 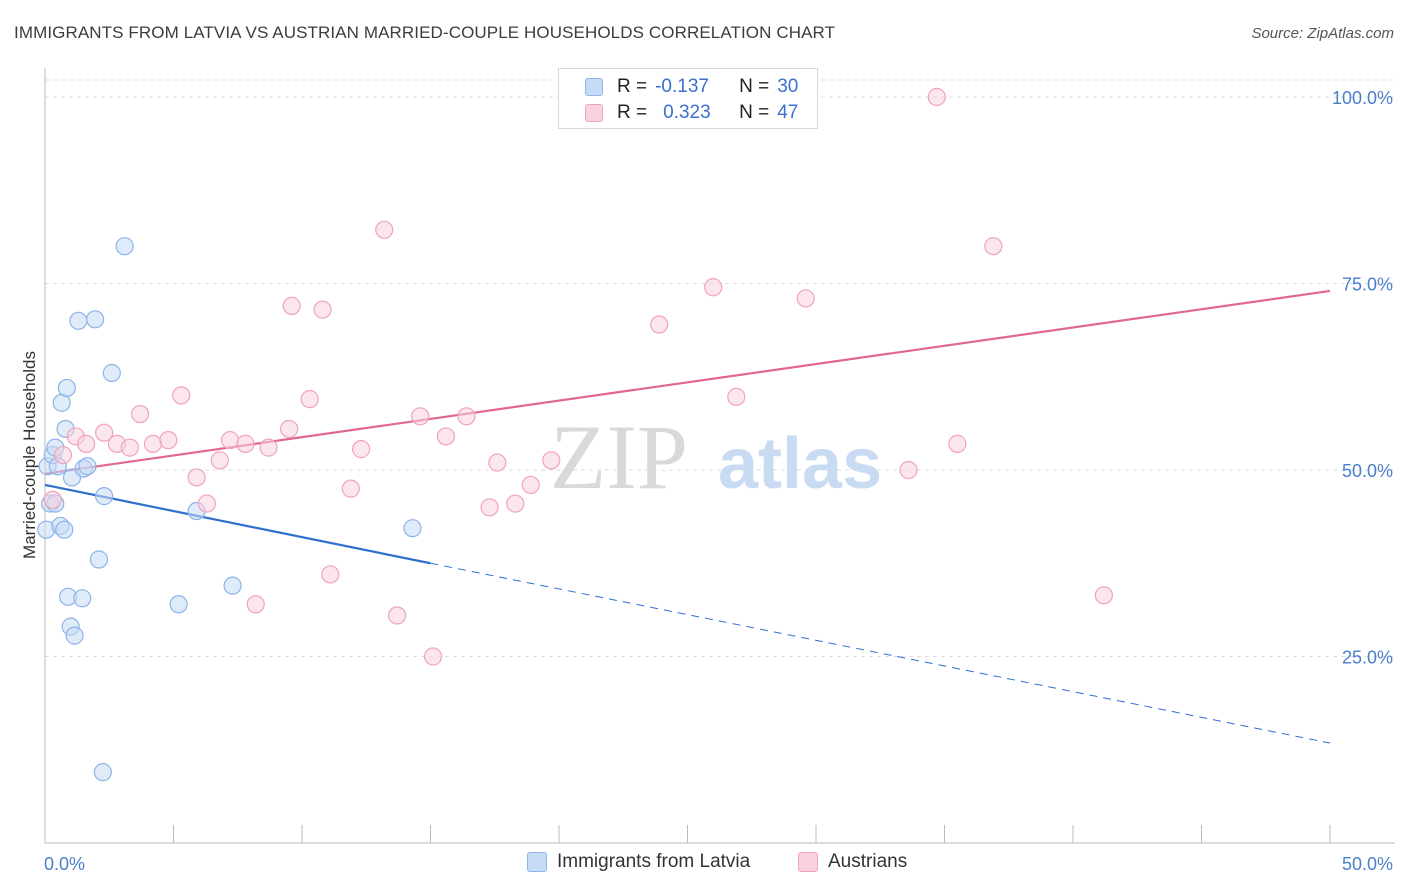 What do you see at coordinates (716, 457) in the screenshot?
I see `watermark: ZIP atlas` at bounding box center [716, 457].